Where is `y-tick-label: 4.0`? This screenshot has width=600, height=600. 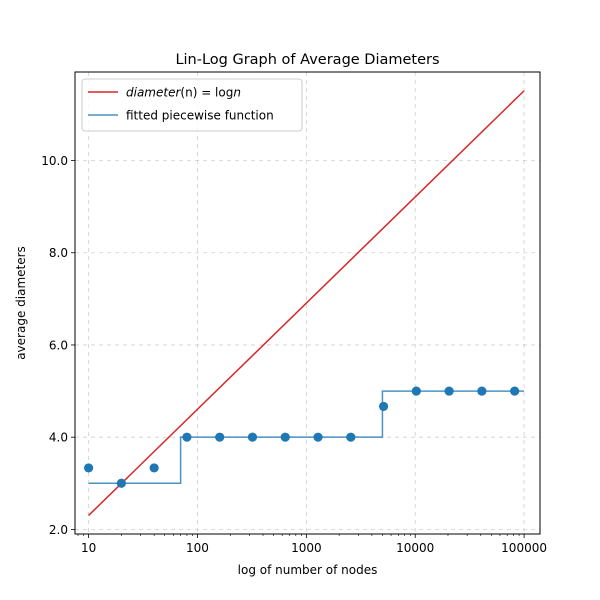 y-tick-label: 4.0 is located at coordinates (58, 438).